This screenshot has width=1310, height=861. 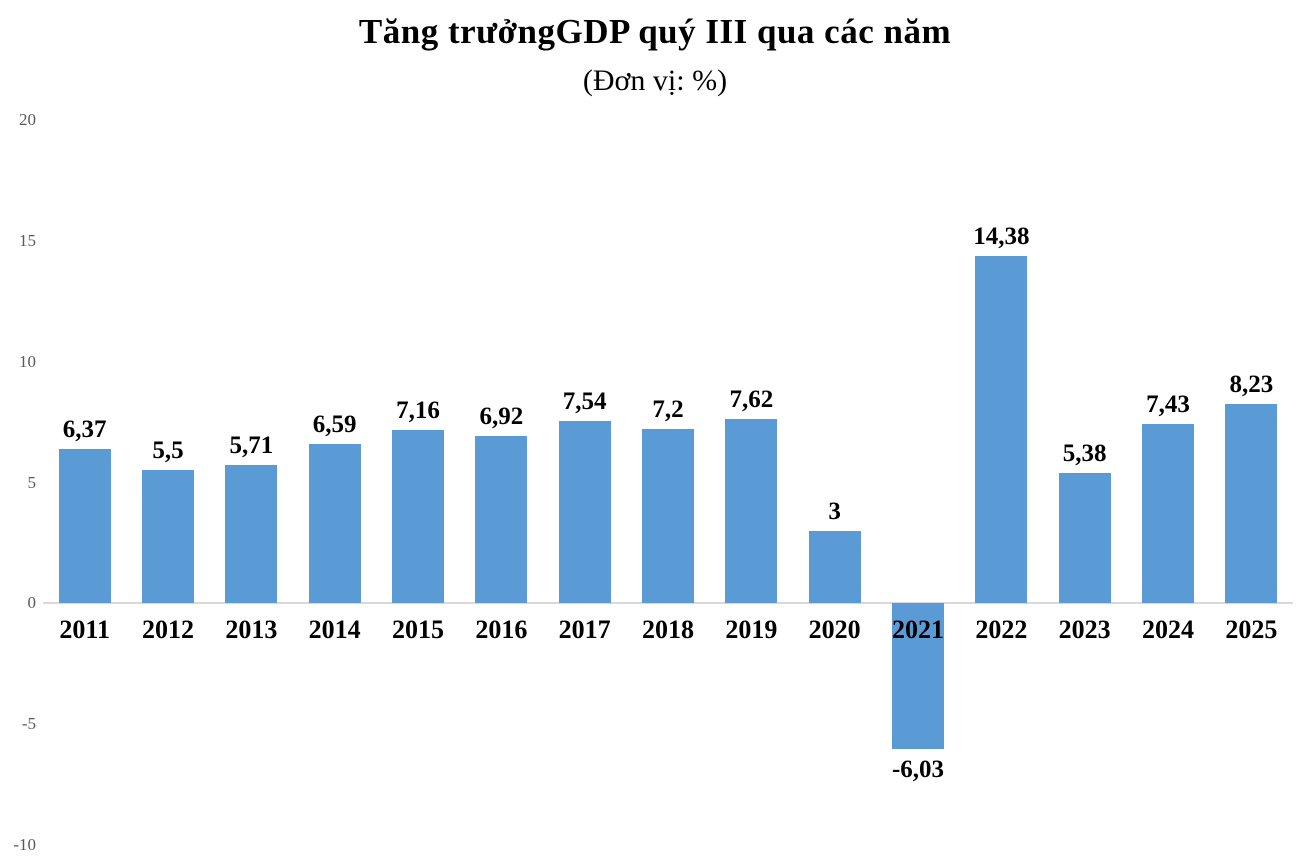 I want to click on y-tick-20: 20, so click(x=27, y=119).